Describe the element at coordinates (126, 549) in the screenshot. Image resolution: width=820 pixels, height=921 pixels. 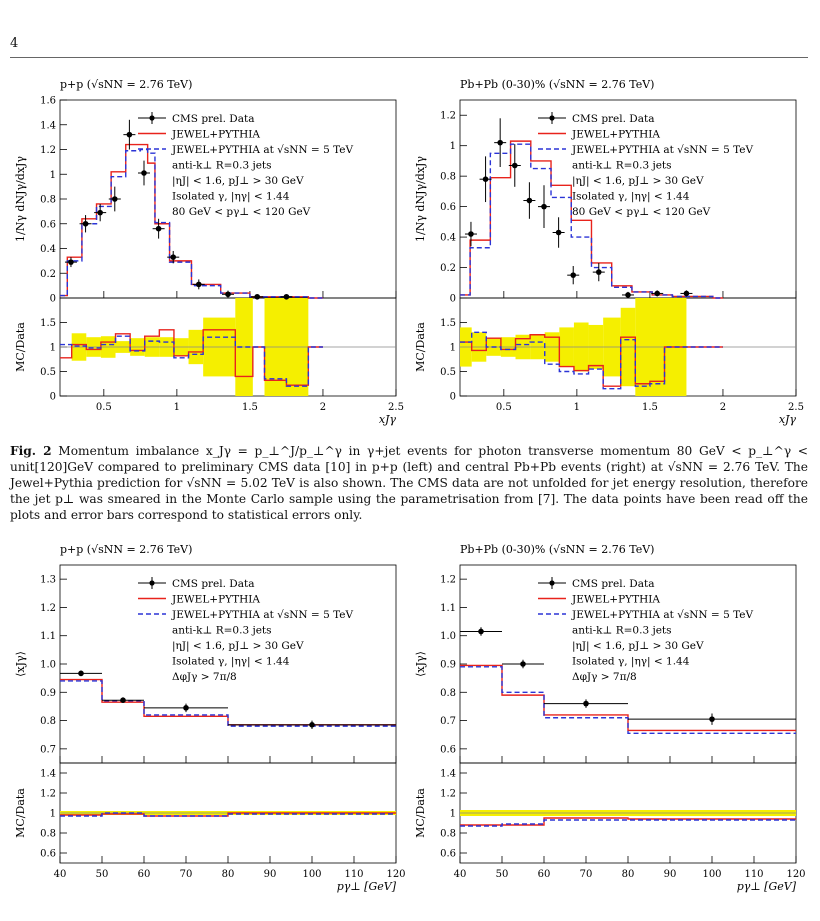
I see `chart-title: p+p (√sNN = 2.76 TeV)` at that location.